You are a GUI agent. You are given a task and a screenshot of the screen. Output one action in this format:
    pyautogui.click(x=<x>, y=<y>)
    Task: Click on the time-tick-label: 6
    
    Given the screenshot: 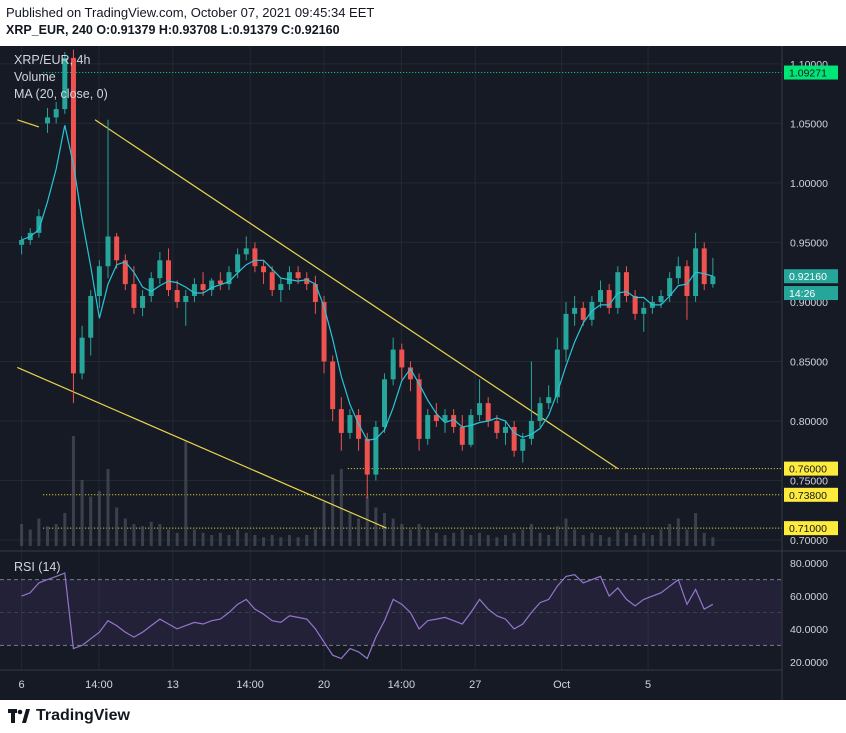 What is the action you would take?
    pyautogui.click(x=22, y=685)
    